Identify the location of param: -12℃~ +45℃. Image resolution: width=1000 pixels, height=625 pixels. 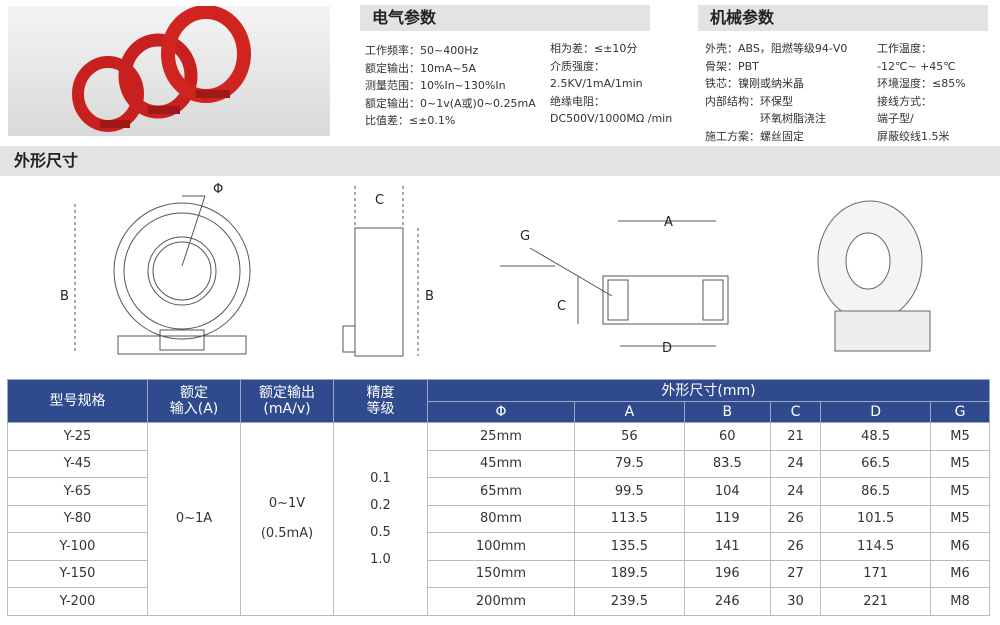
(916, 66).